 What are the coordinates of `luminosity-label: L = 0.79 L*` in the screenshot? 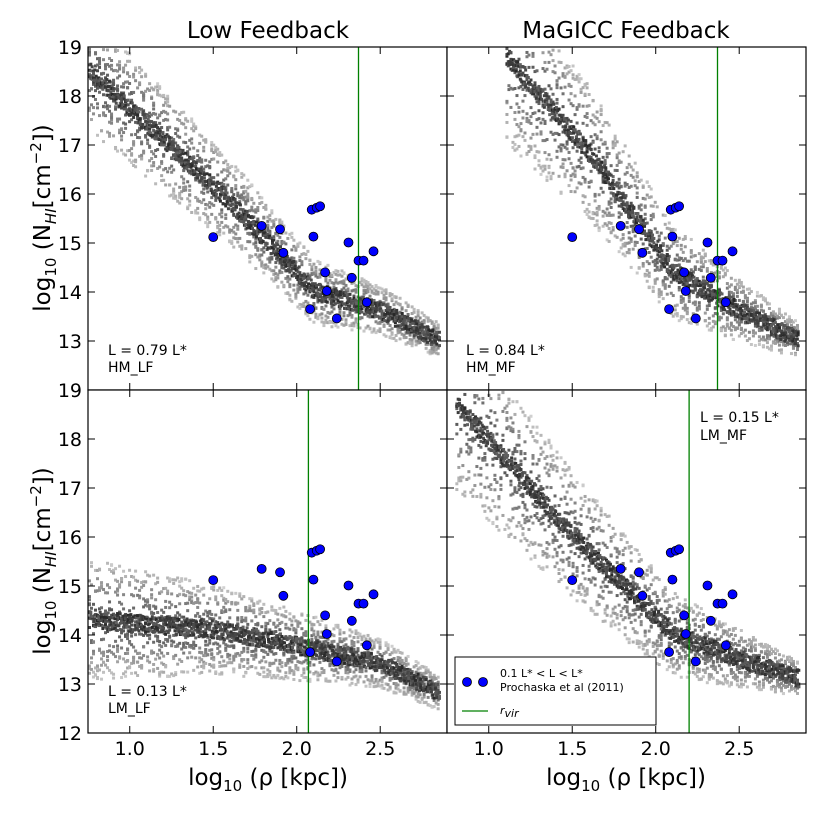 It's located at (147, 351).